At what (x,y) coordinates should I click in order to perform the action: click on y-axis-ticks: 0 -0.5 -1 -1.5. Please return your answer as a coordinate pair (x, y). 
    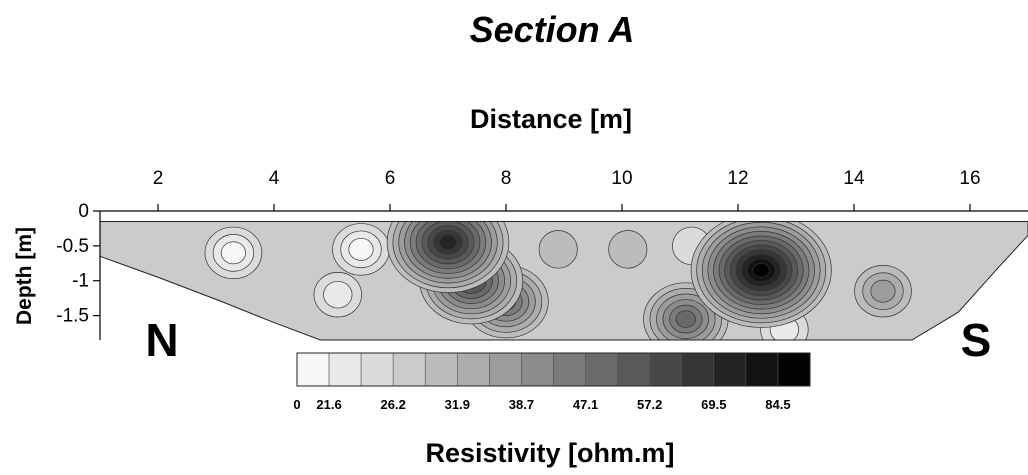
    Looking at the image, I should click on (78, 264).